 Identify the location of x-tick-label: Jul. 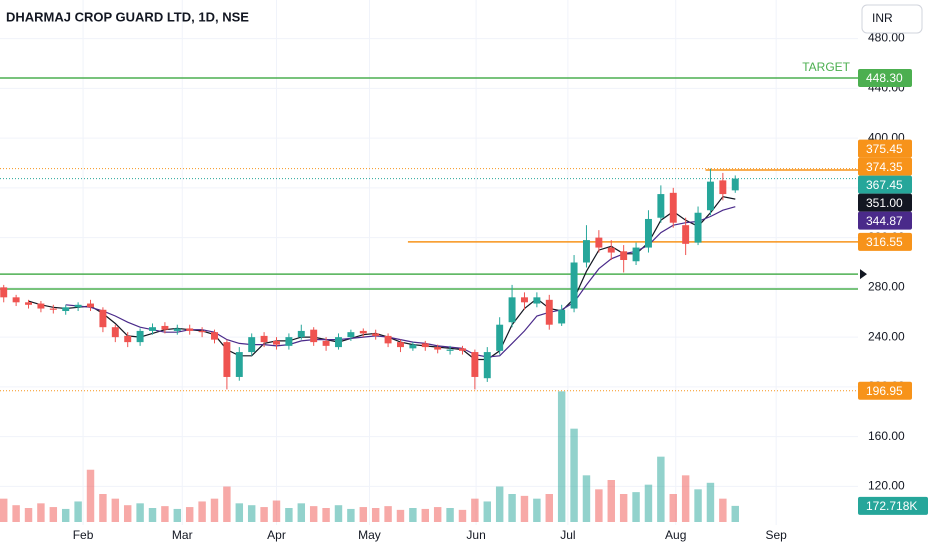
(567, 535).